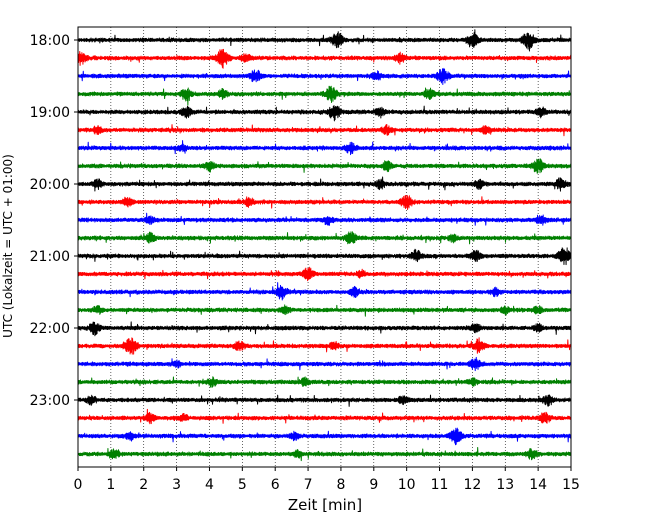 The image size is (650, 520). What do you see at coordinates (50, 41) in the screenshot?
I see `y-tick-label: 18:00` at bounding box center [50, 41].